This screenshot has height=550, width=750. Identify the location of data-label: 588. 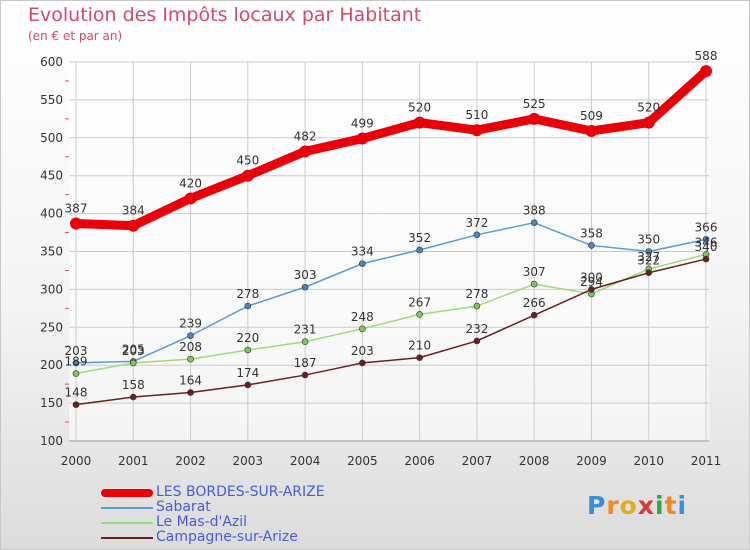
(706, 56).